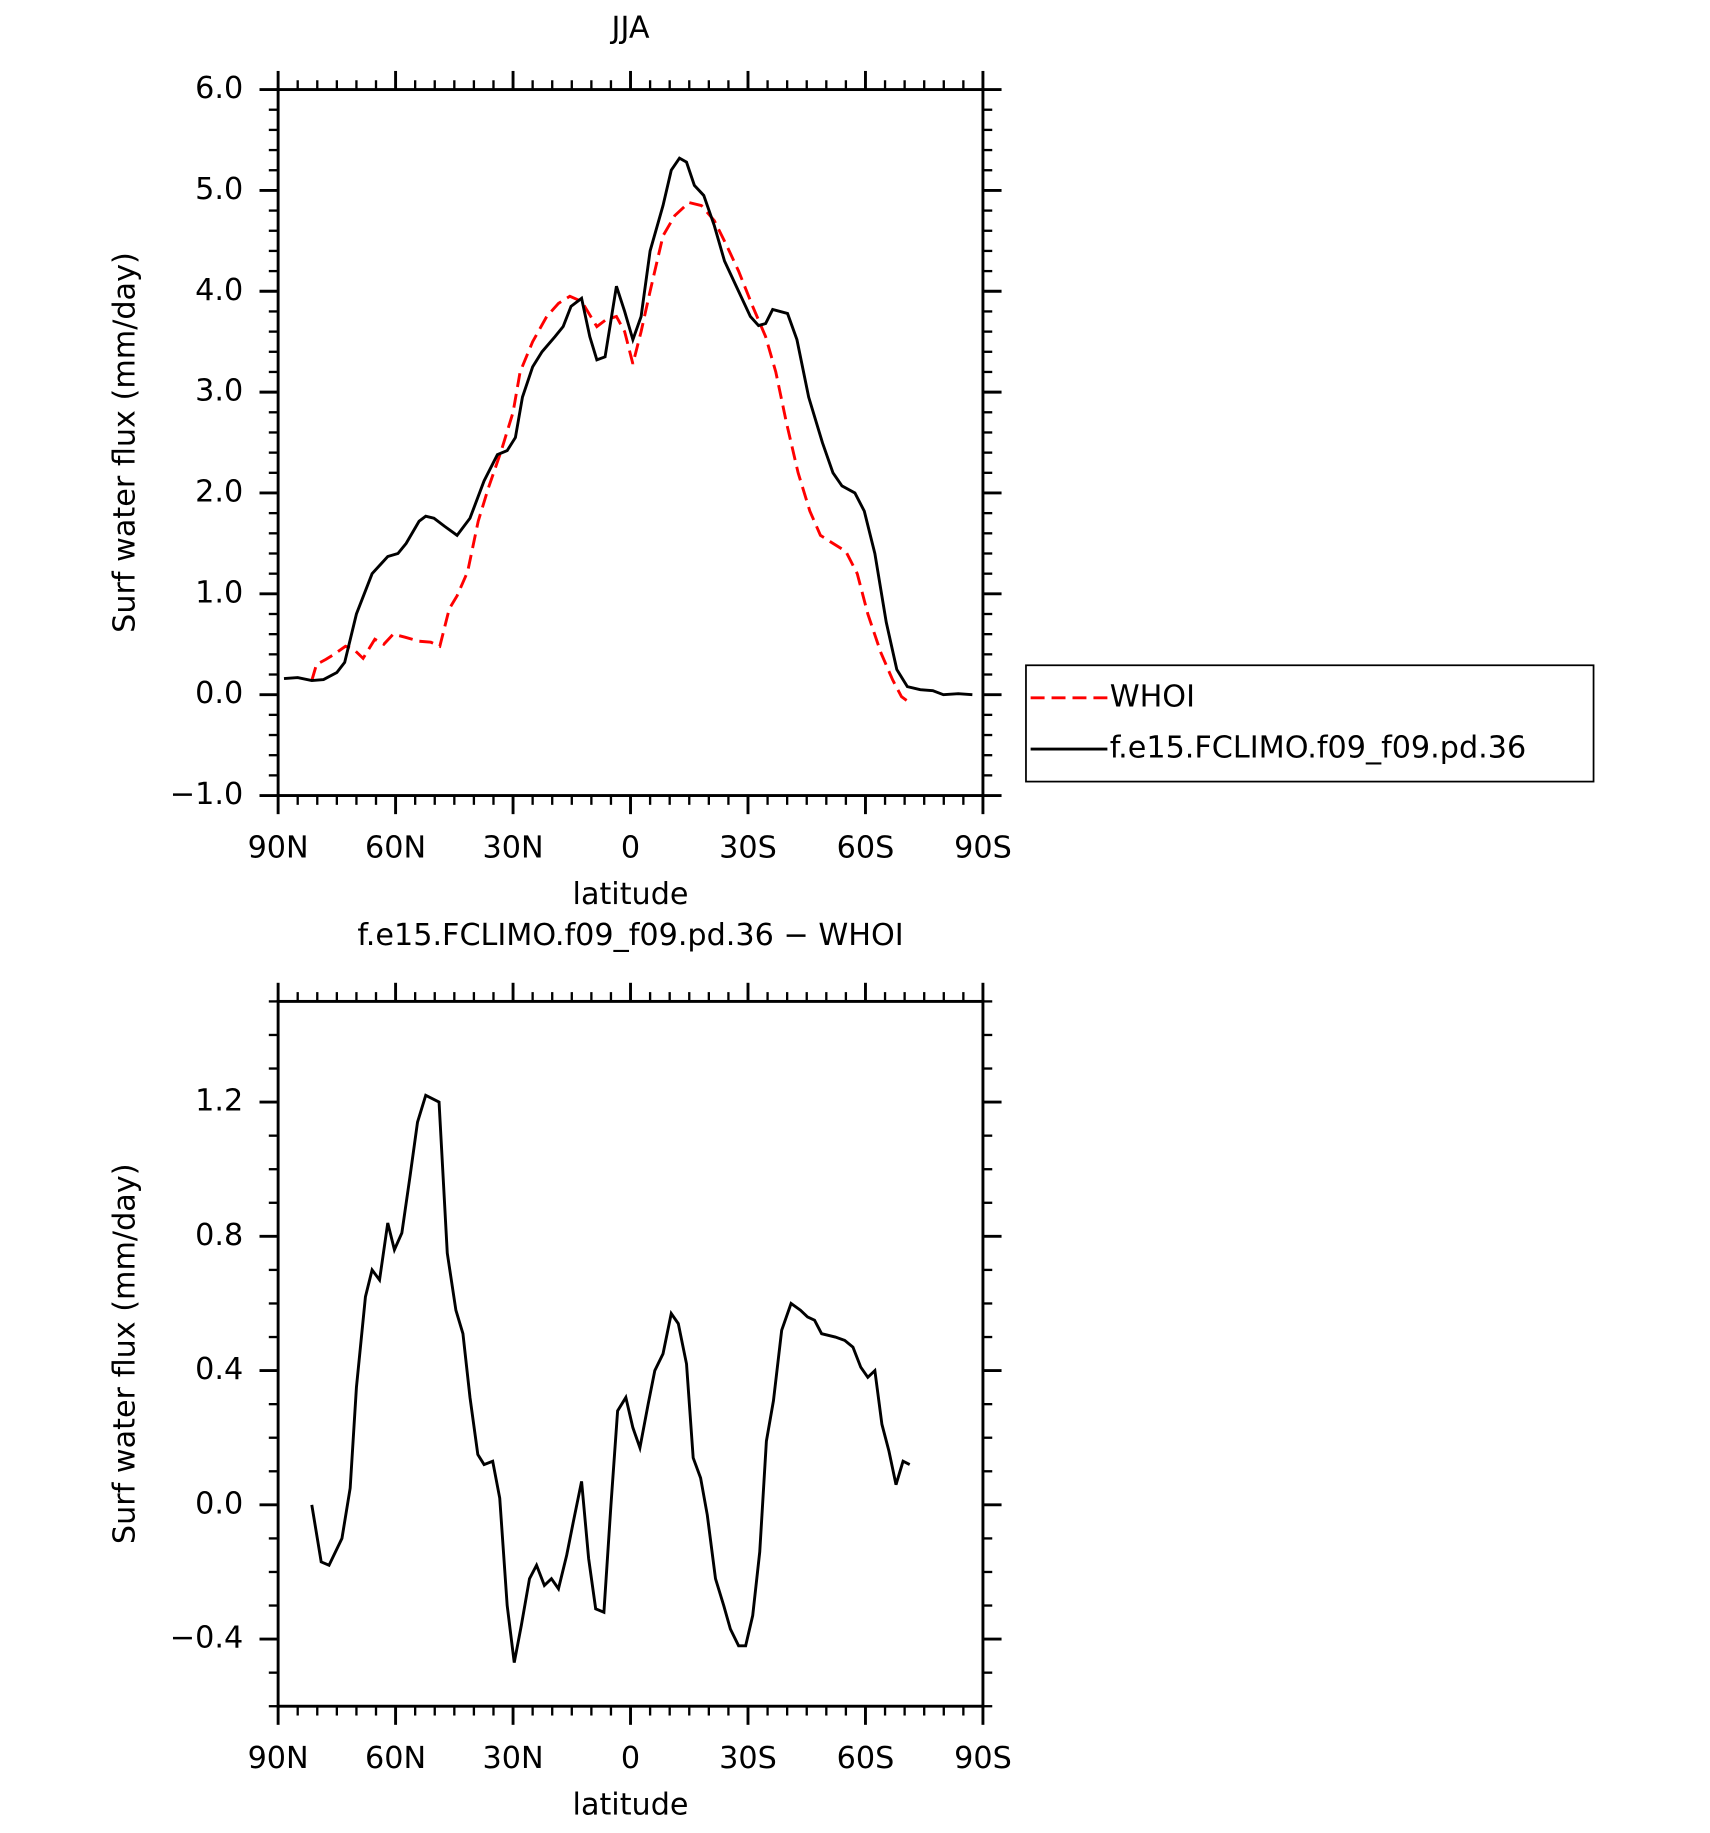 This screenshot has width=1710, height=1833. What do you see at coordinates (219, 1369) in the screenshot?
I see `y-tick-label: 0.4` at bounding box center [219, 1369].